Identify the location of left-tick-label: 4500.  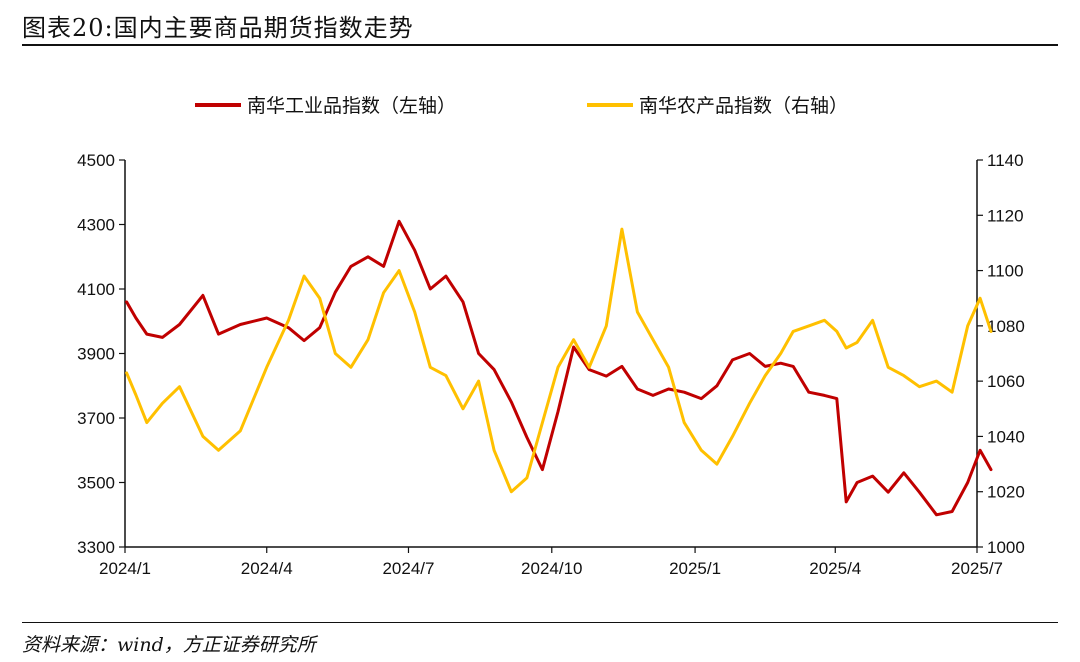
(96, 160).